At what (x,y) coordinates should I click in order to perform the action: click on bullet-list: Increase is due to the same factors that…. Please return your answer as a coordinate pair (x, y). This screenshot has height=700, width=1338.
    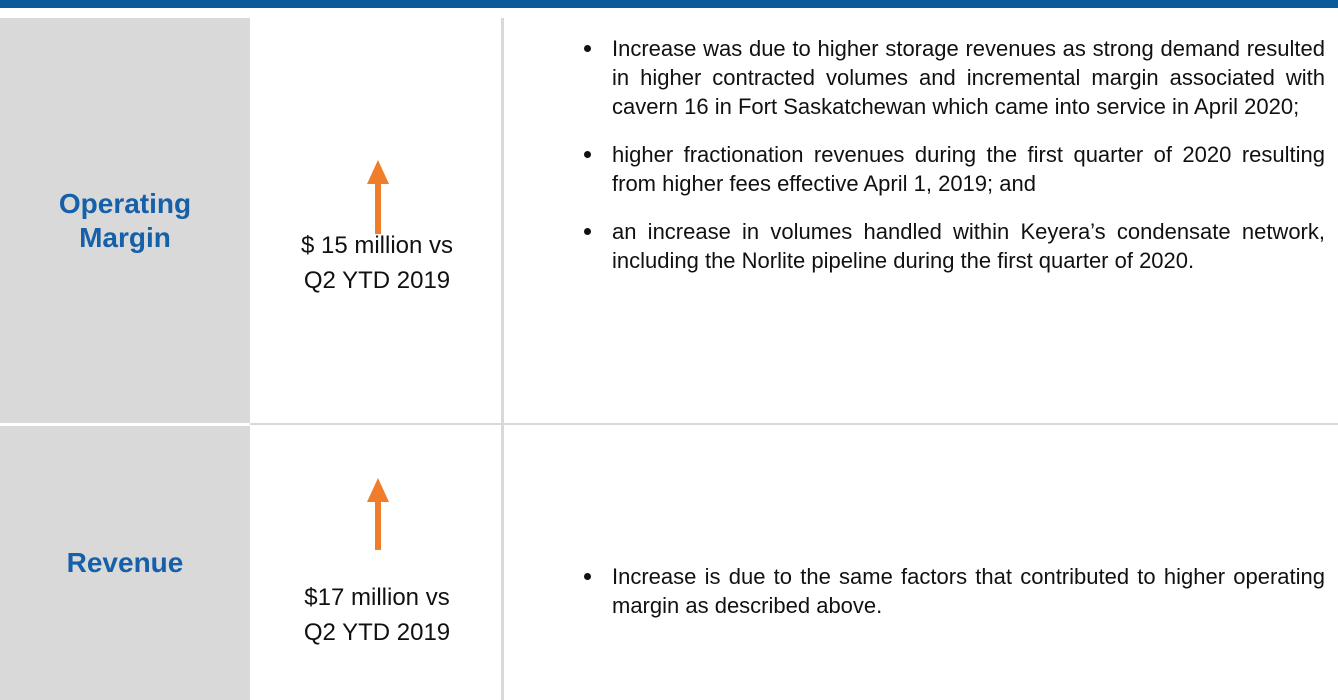
    Looking at the image, I should click on (954, 600).